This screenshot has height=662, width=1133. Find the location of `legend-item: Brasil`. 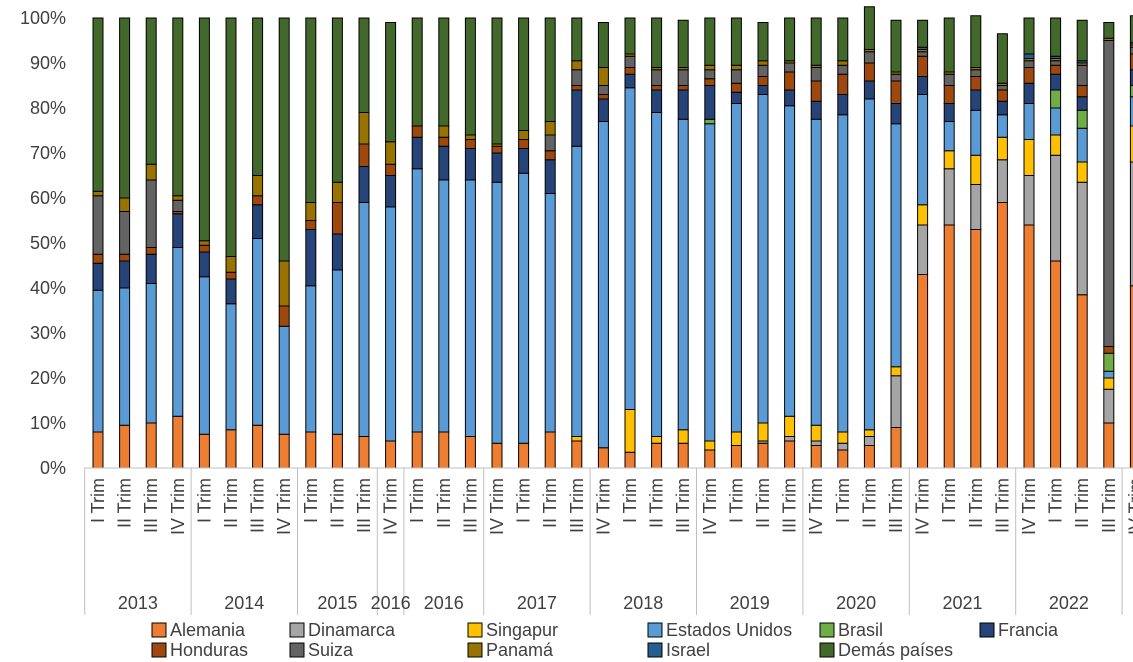

legend-item: Brasil is located at coordinates (851, 630).